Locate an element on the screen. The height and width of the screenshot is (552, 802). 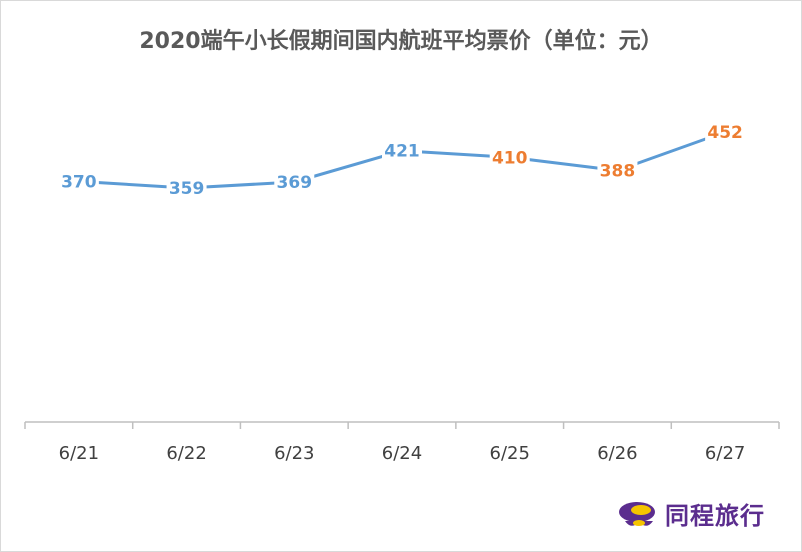
chart-title: 2020端午小长假期间国内航班平均票价（单位：元） is located at coordinates (401, 41).